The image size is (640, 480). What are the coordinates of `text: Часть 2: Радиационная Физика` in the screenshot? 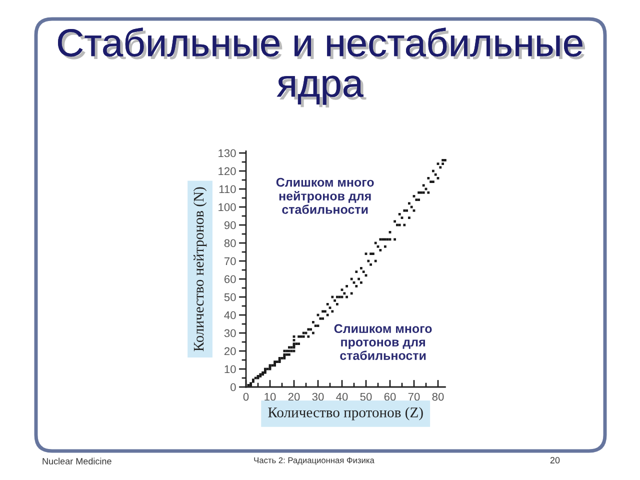 It's located at (314, 461).